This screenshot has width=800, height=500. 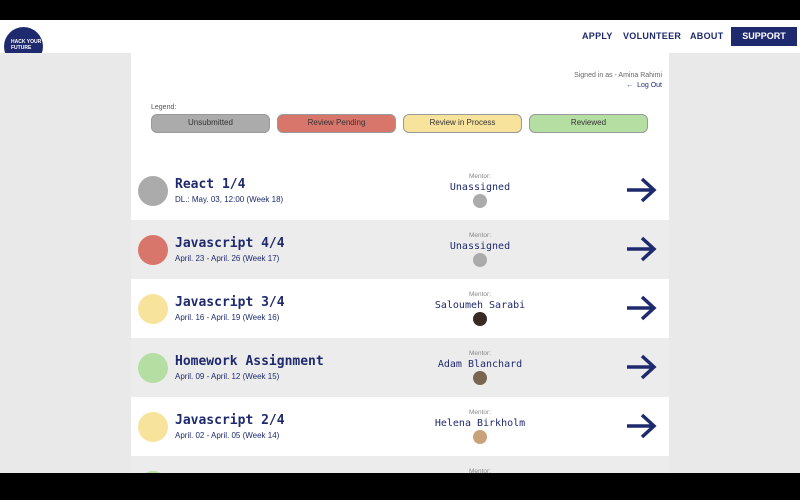 What do you see at coordinates (597, 36) in the screenshot?
I see `nav-link: APPLY` at bounding box center [597, 36].